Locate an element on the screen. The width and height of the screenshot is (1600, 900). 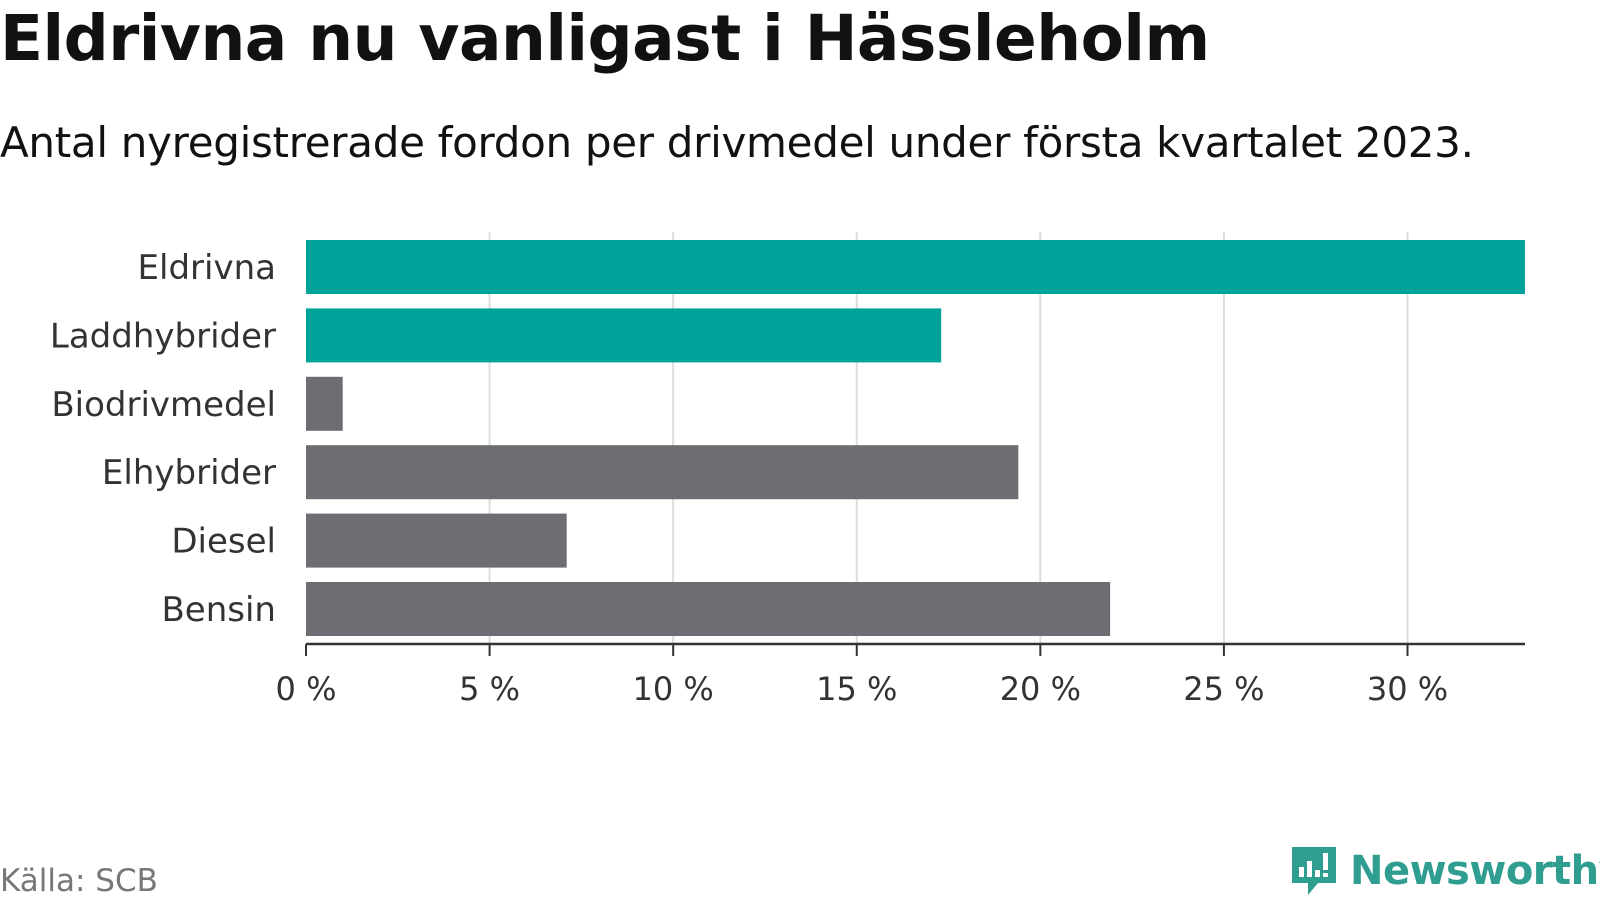
x-tick-label: 5 % is located at coordinates (489, 689).